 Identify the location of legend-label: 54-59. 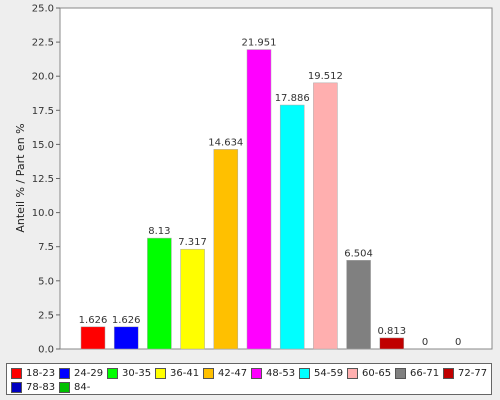
(329, 373).